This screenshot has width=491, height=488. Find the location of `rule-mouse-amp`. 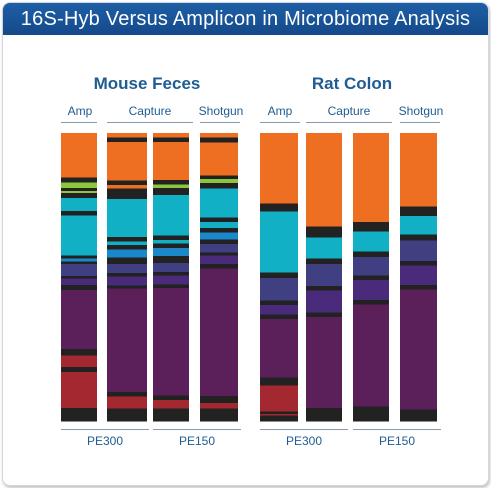

rule-mouse-amp is located at coordinates (79, 122).